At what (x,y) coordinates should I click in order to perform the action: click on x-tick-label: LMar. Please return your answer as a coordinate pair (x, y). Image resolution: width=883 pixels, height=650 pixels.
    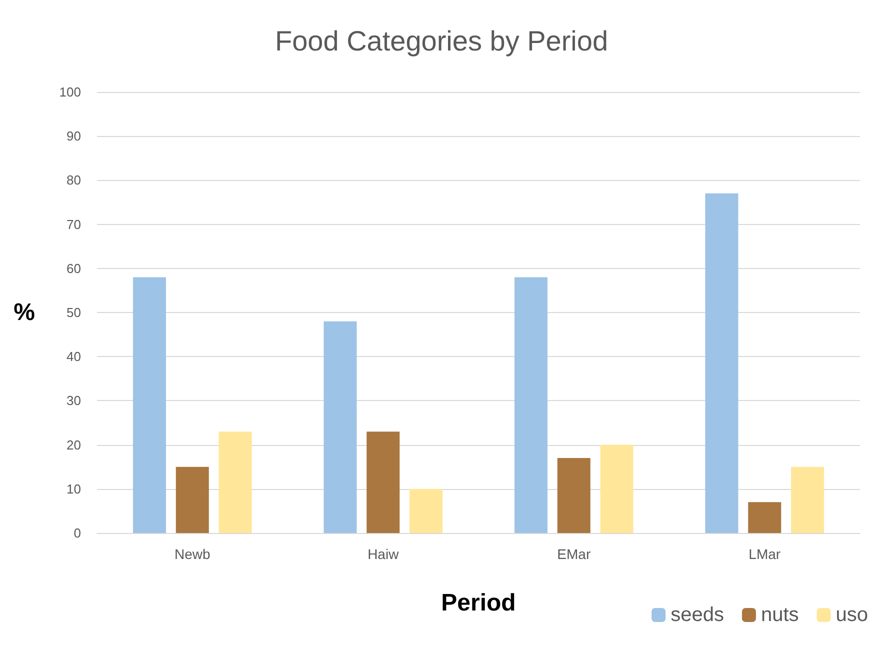
    Looking at the image, I should click on (764, 554).